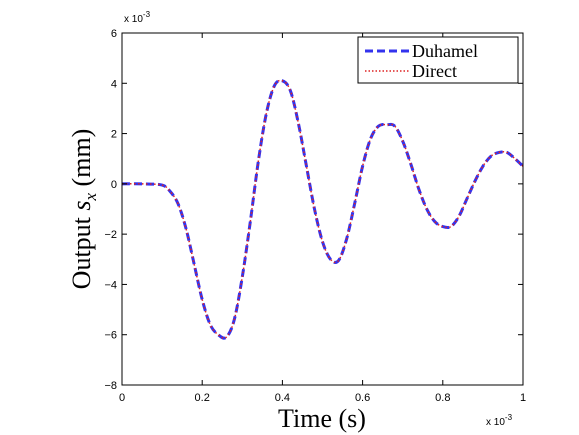 The width and height of the screenshot is (579, 435). Describe the element at coordinates (110, 386) in the screenshot. I see `y-tick-label: −8` at that location.